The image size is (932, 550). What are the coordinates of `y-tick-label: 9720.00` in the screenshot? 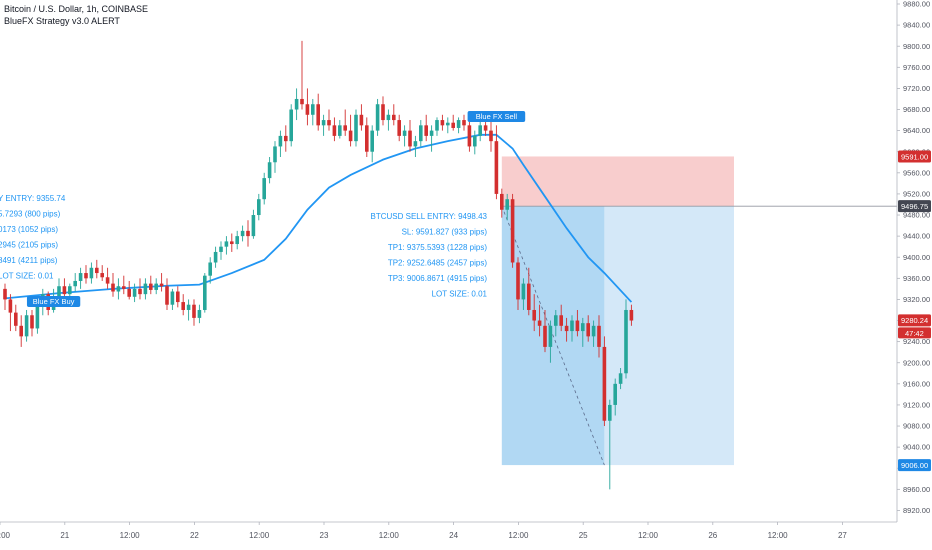 It's located at (916, 88).